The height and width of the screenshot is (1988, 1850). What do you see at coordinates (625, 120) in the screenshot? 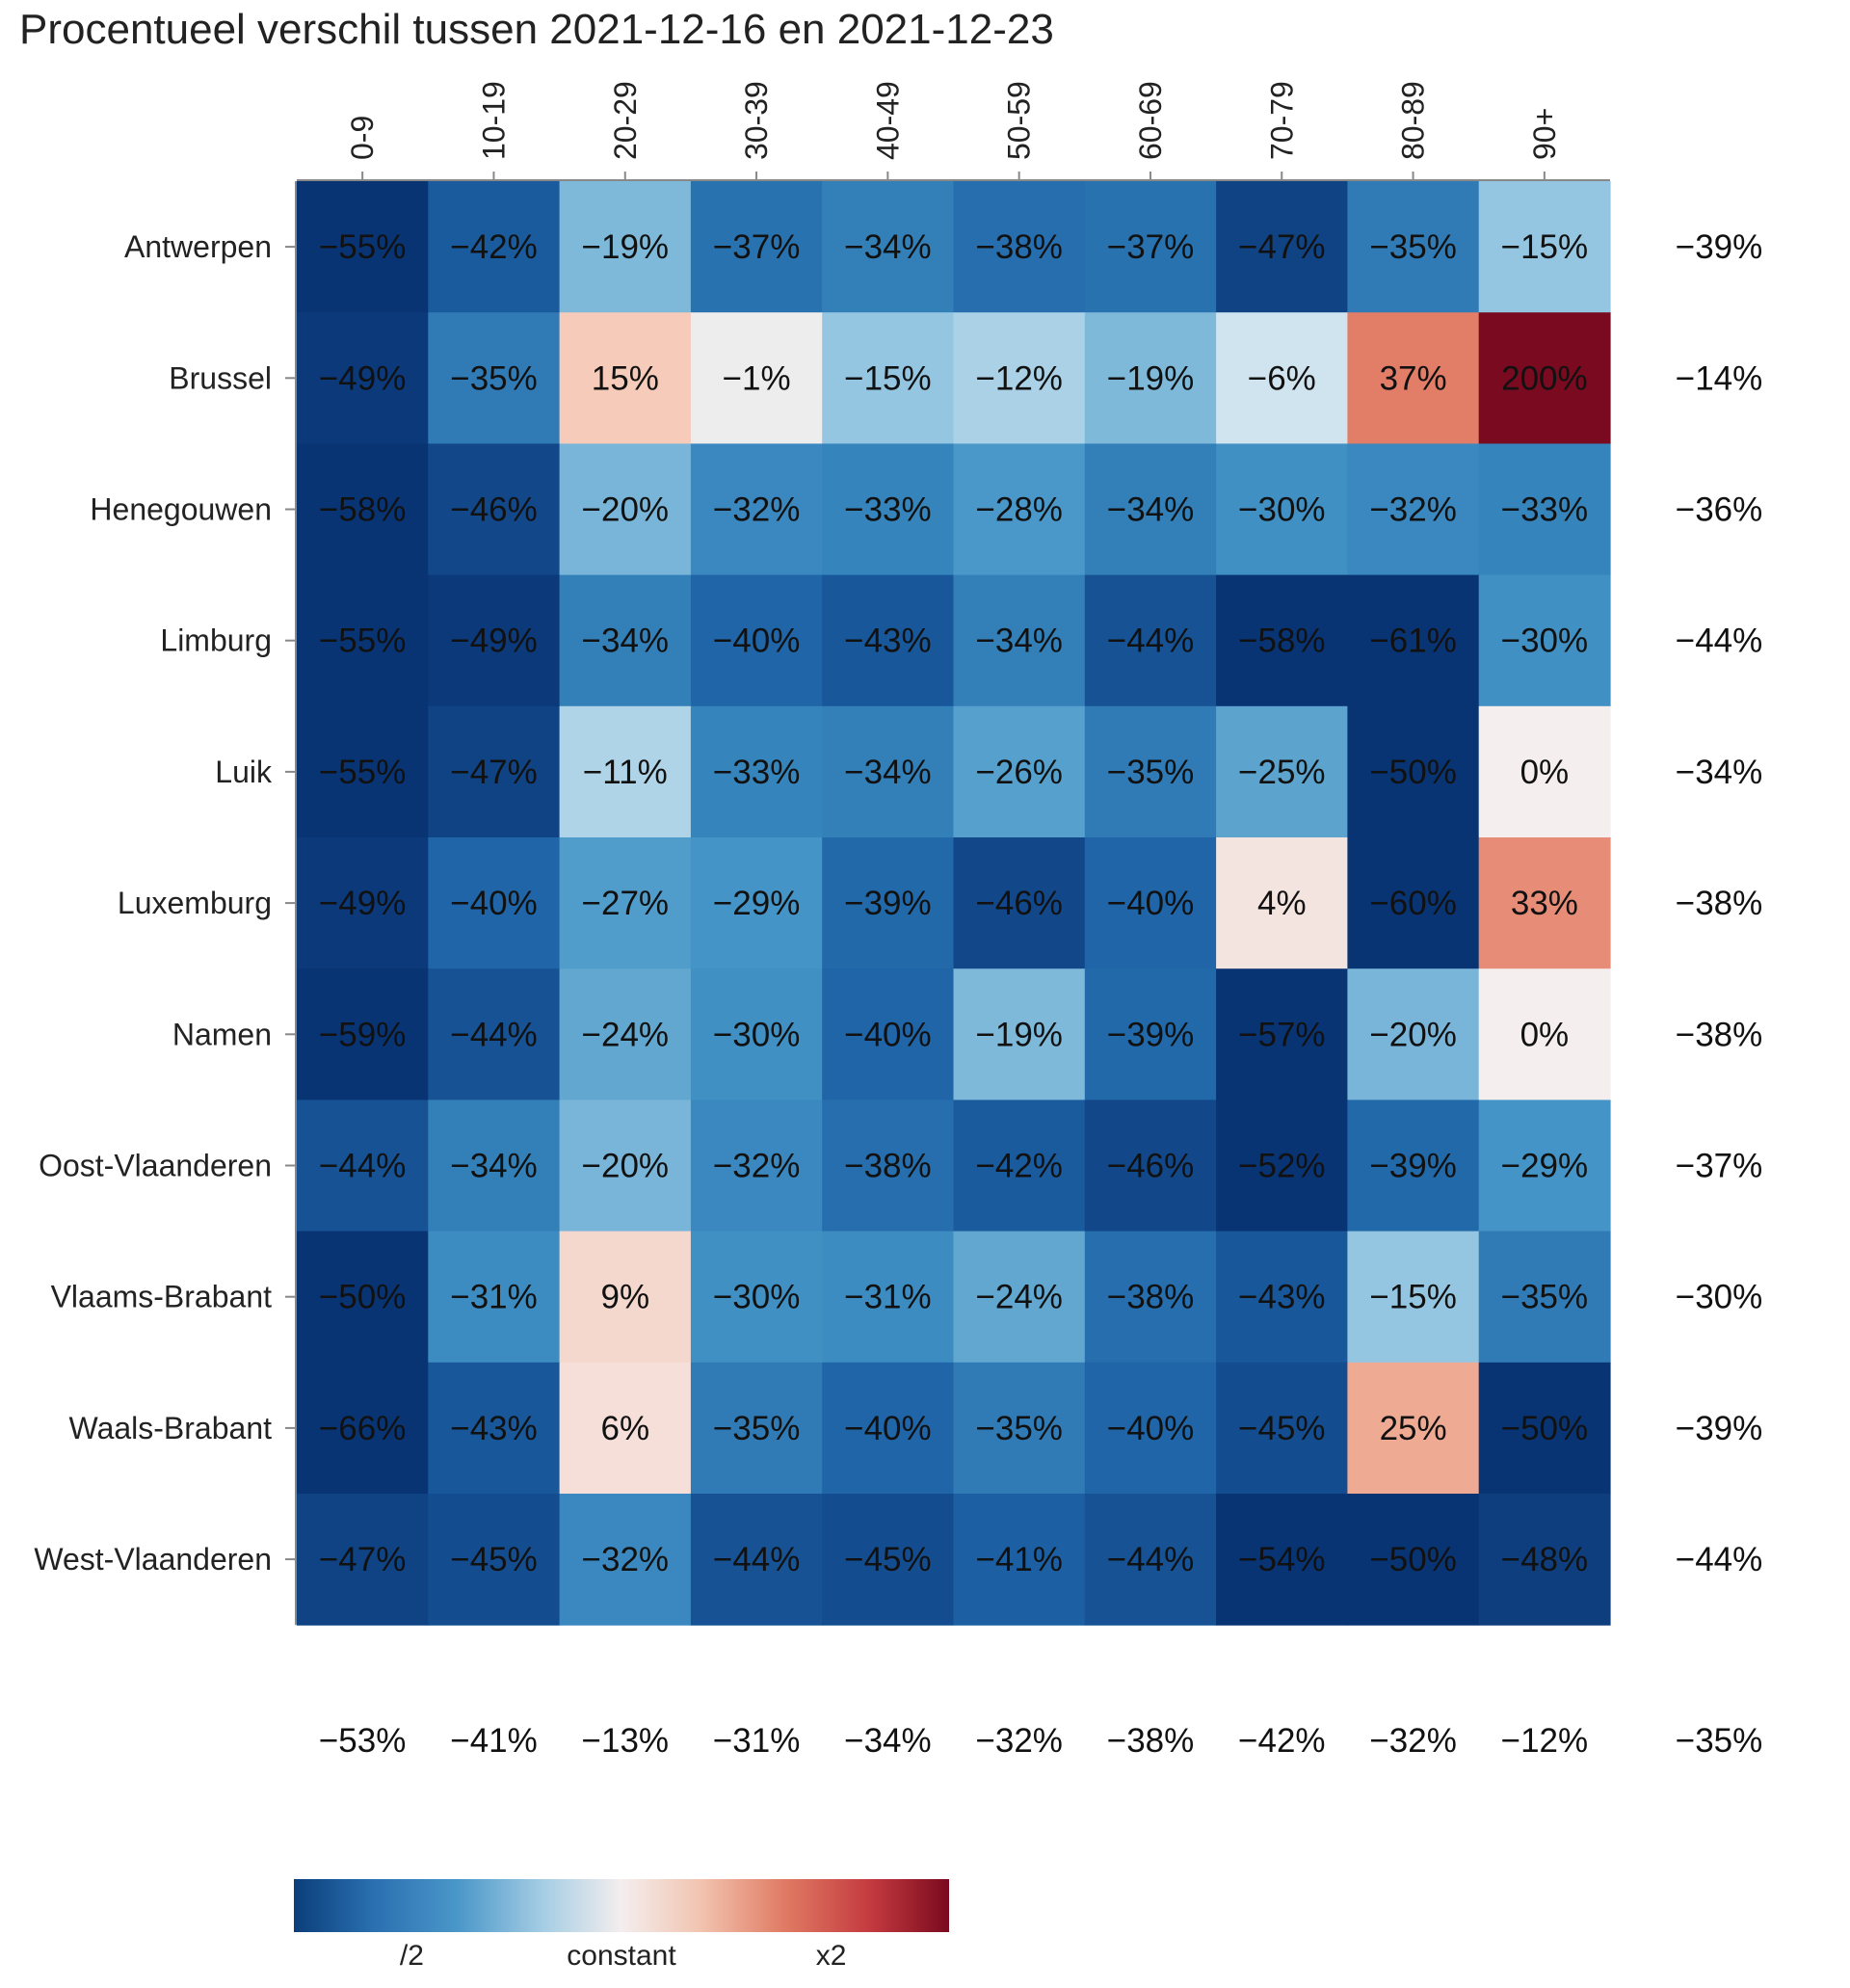
I see `column-label: 20-29` at bounding box center [625, 120].